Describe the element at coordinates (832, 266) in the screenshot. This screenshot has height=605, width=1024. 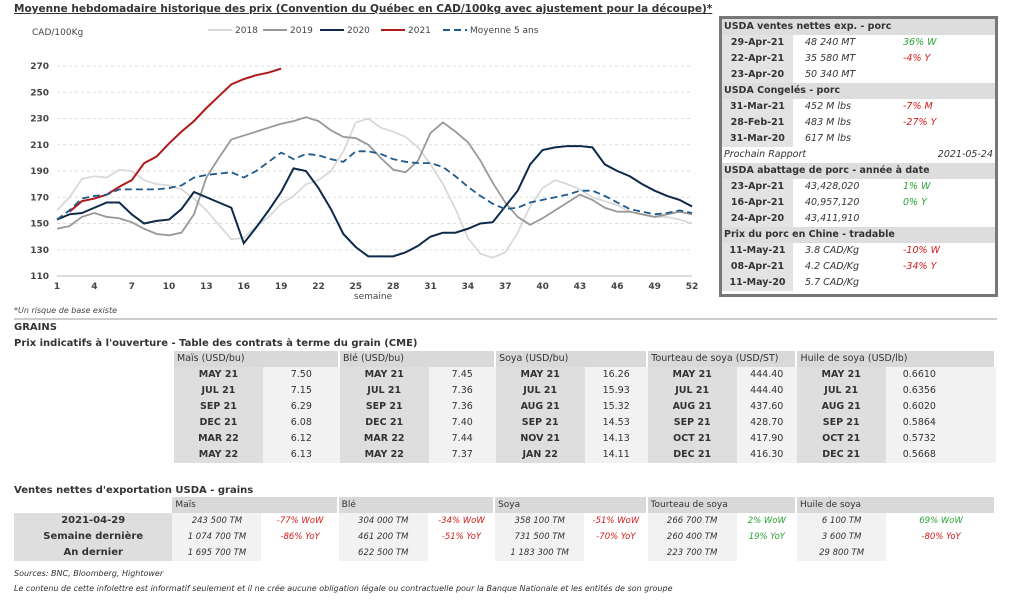
I see `row-value: 4.2 CAD/Kg` at that location.